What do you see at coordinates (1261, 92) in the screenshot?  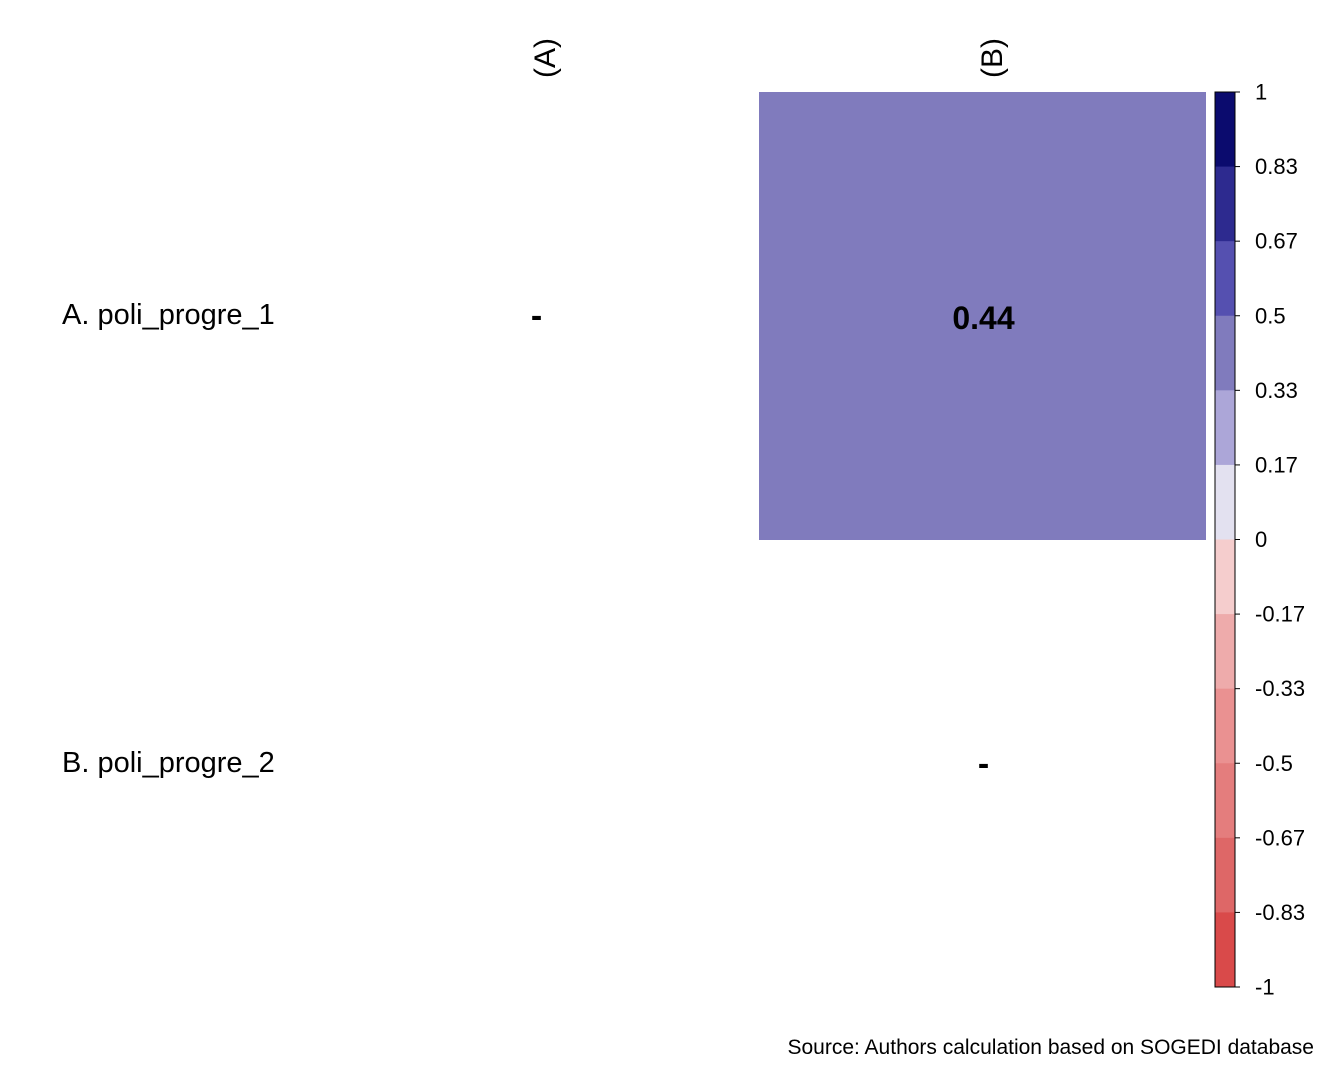 I see `colorbar-tick-label: 1` at bounding box center [1261, 92].